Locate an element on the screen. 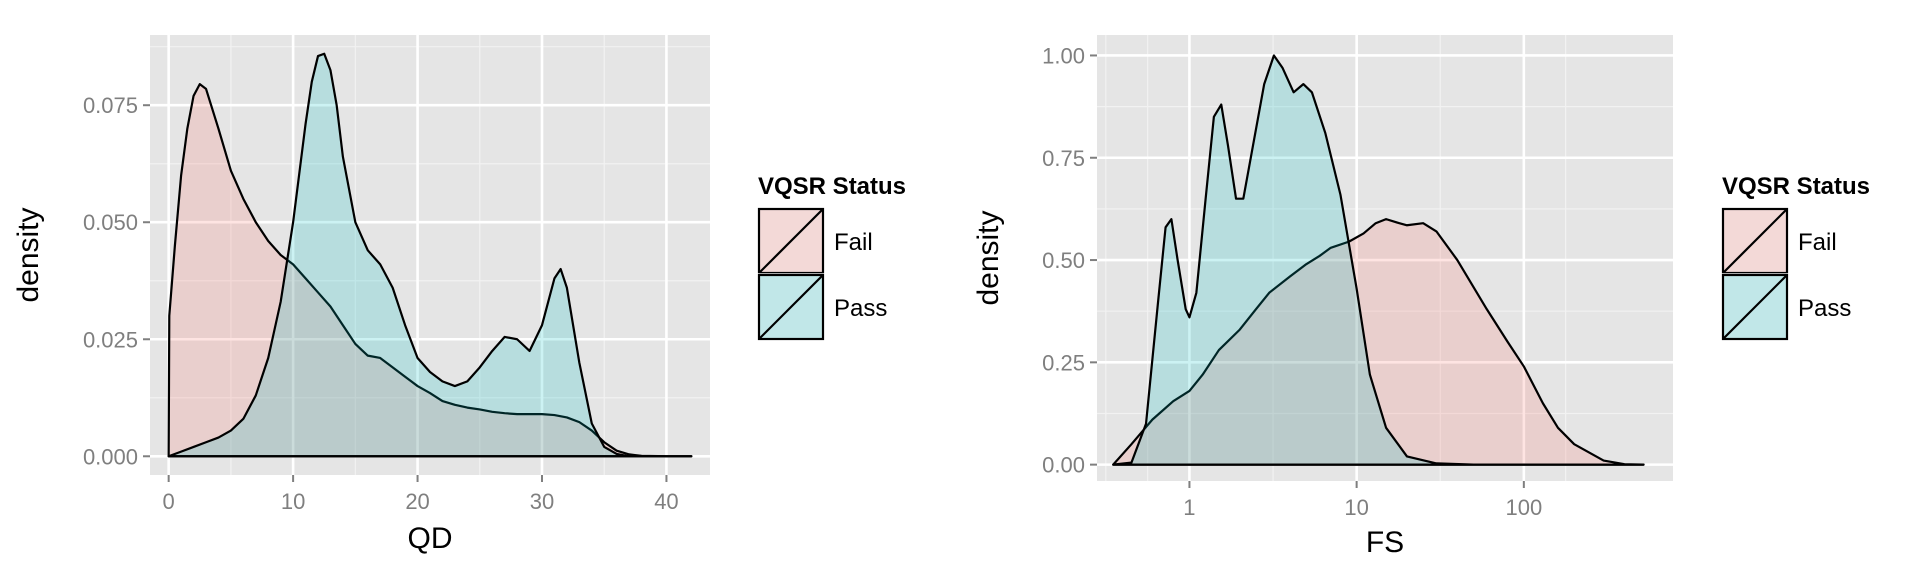 Image resolution: width=1910 pixels, height=576 pixels. y-tick-label: 0.075 is located at coordinates (110, 105).